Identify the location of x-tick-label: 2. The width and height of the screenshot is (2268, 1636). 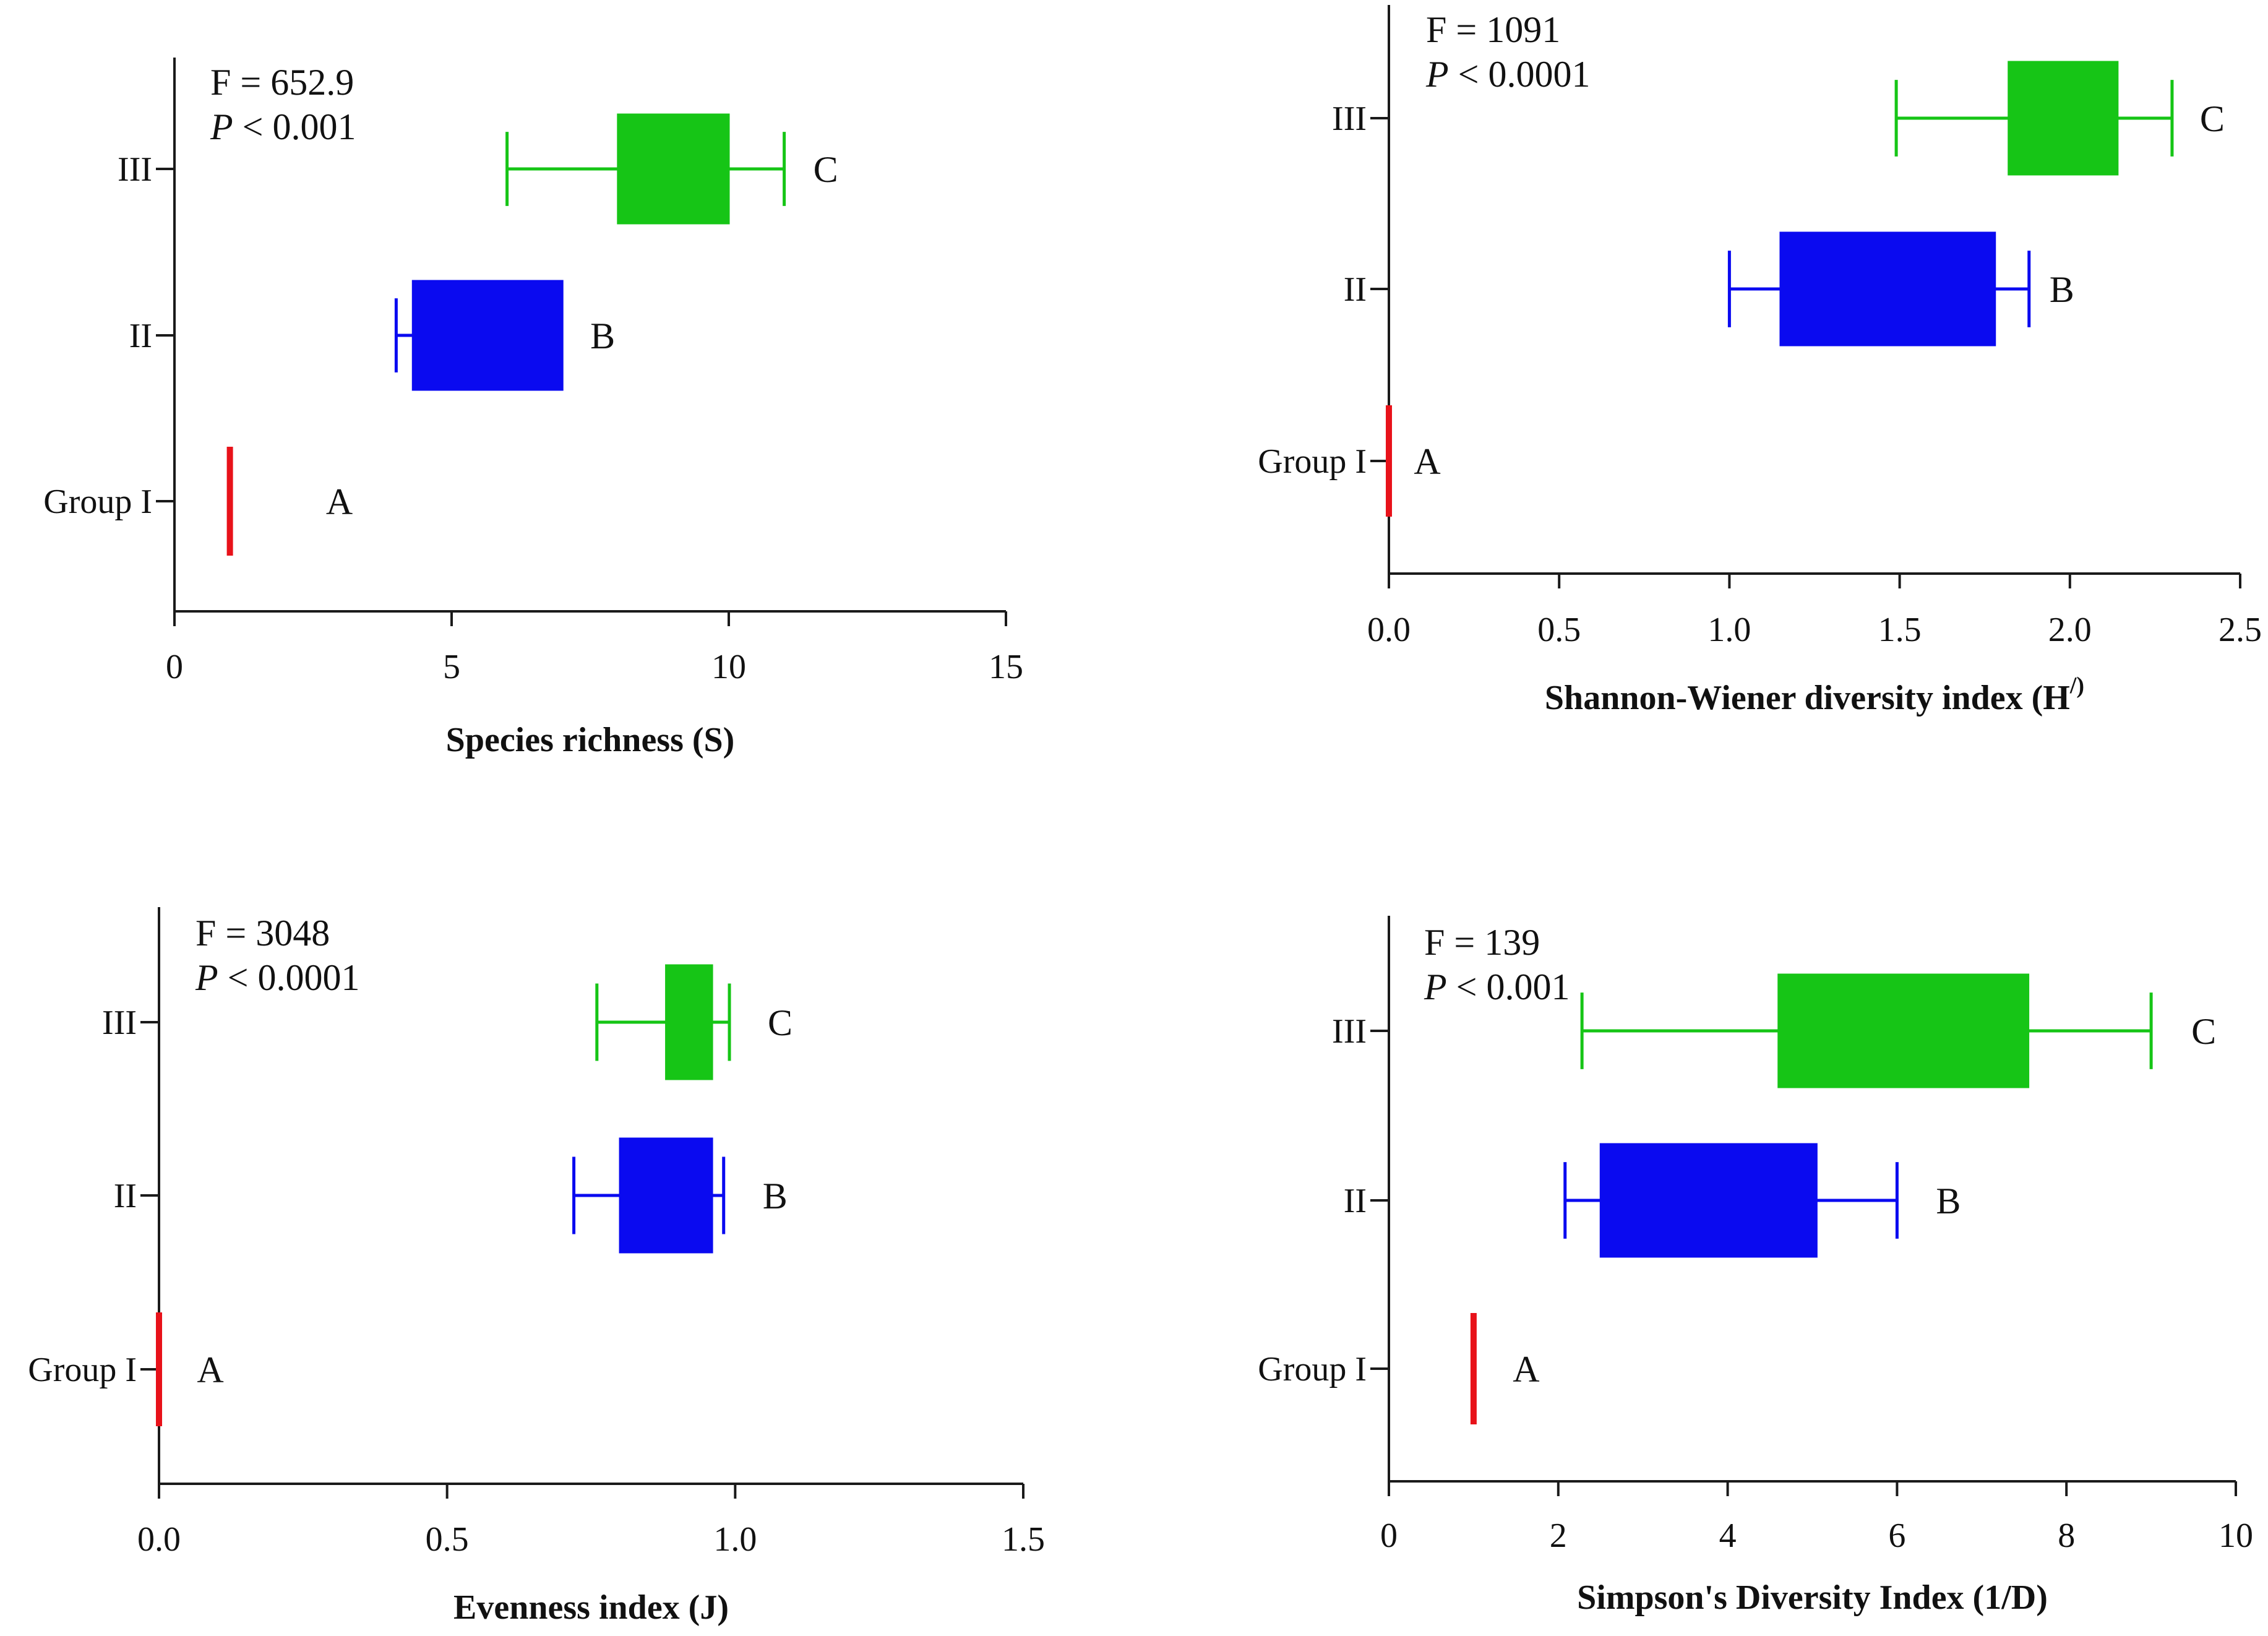
(1559, 1536).